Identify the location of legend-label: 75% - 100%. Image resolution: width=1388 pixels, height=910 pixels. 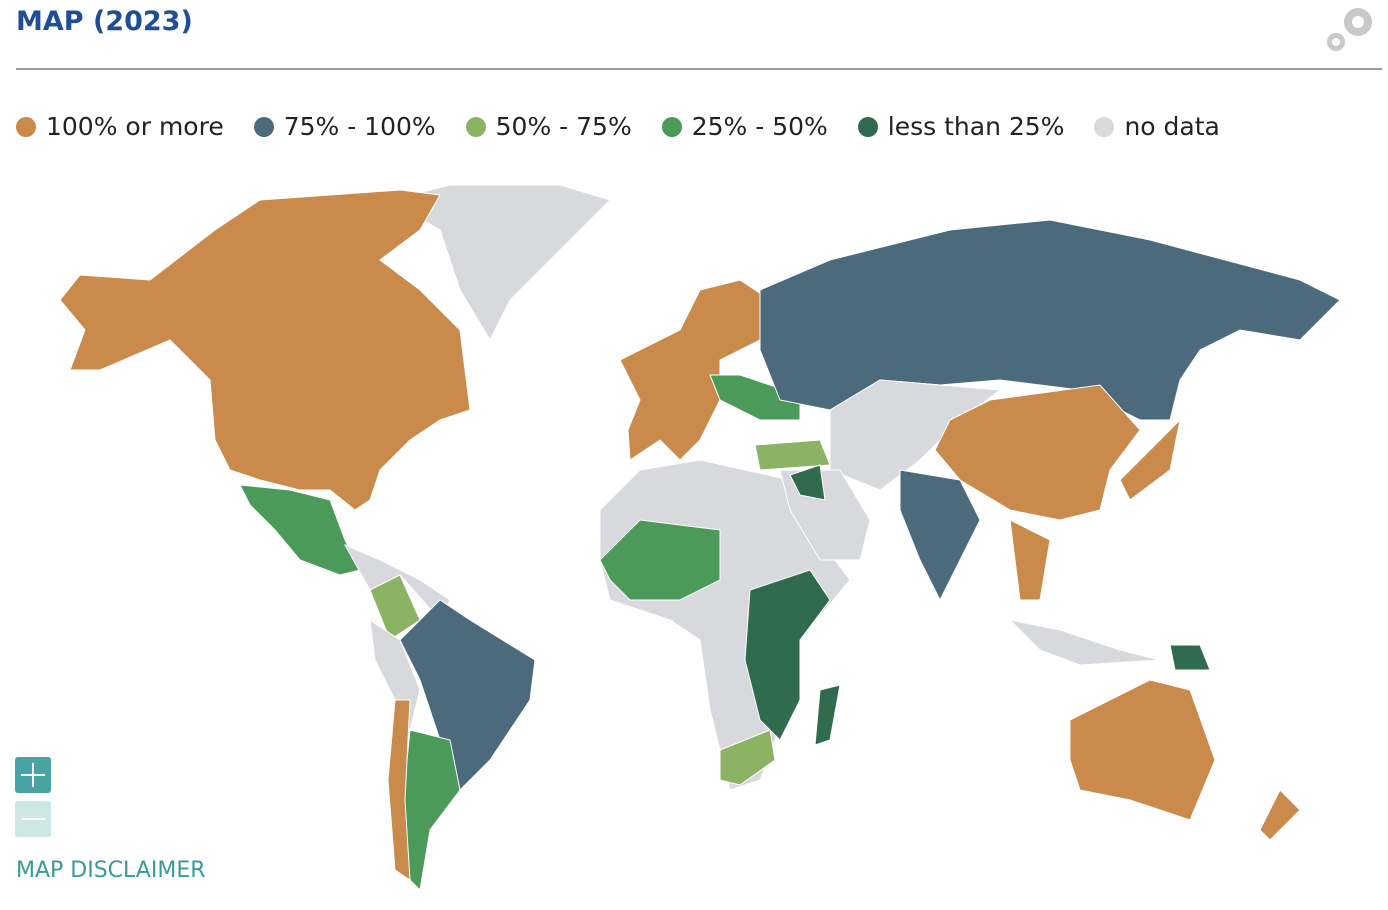
(359, 126).